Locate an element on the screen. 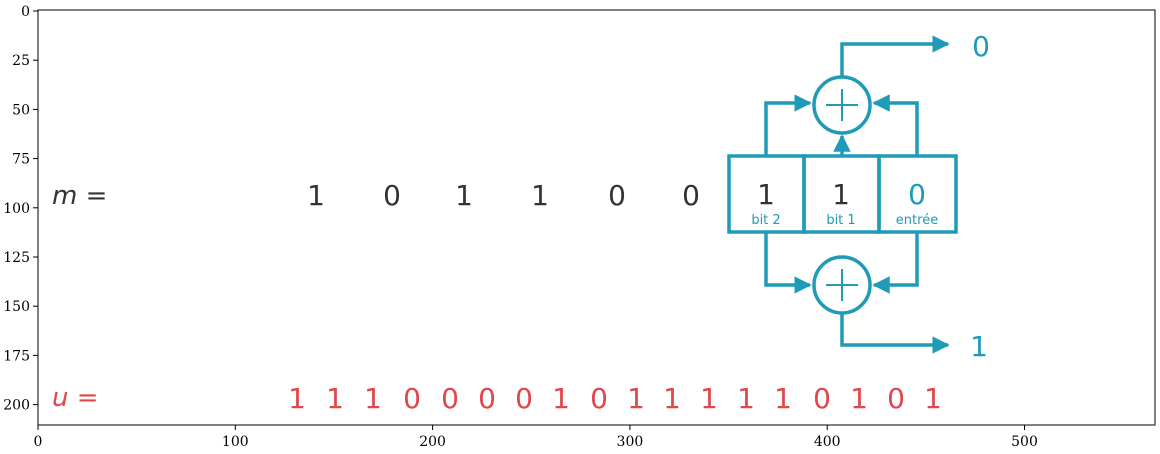  bottom-output-value: 1 is located at coordinates (979, 346).